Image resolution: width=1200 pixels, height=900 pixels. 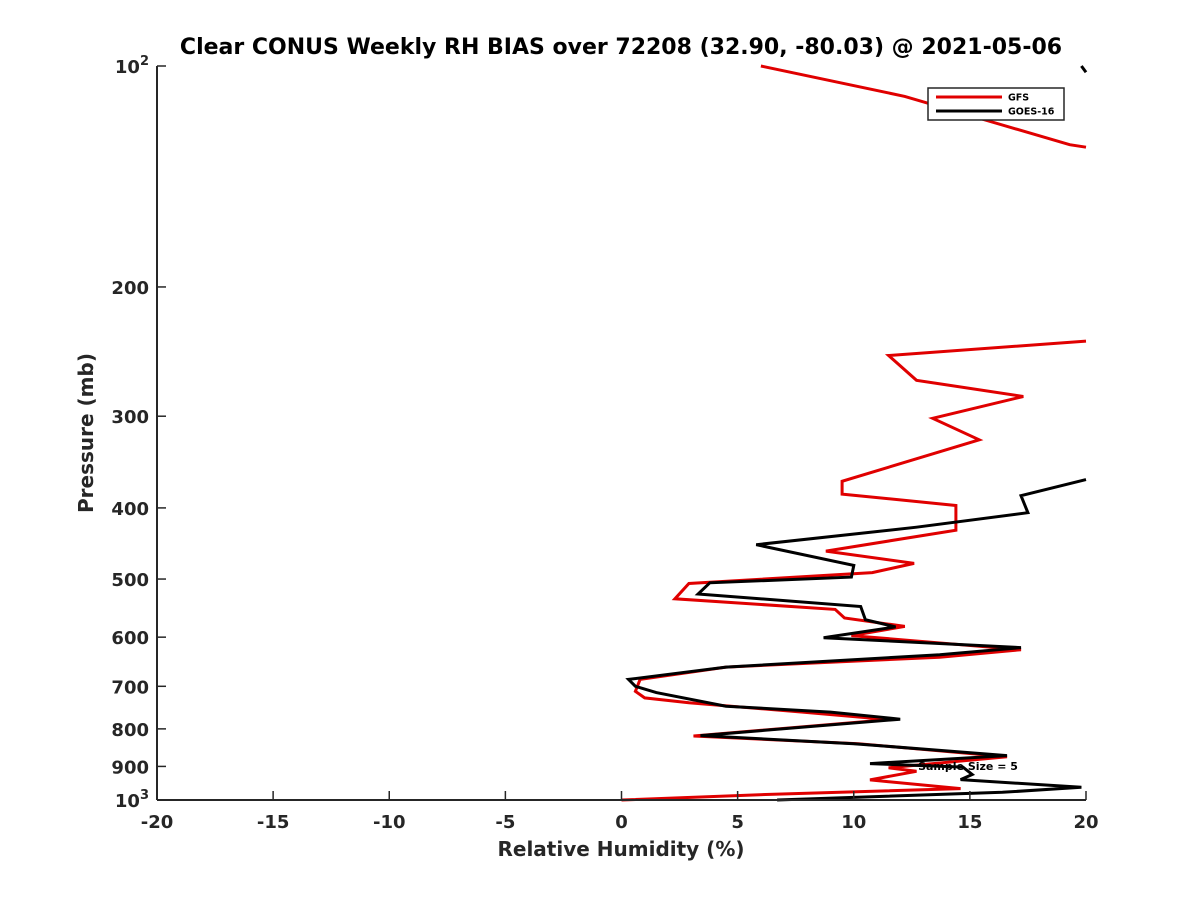 What do you see at coordinates (1031, 112) in the screenshot?
I see `legend-label: GOES-16` at bounding box center [1031, 112].